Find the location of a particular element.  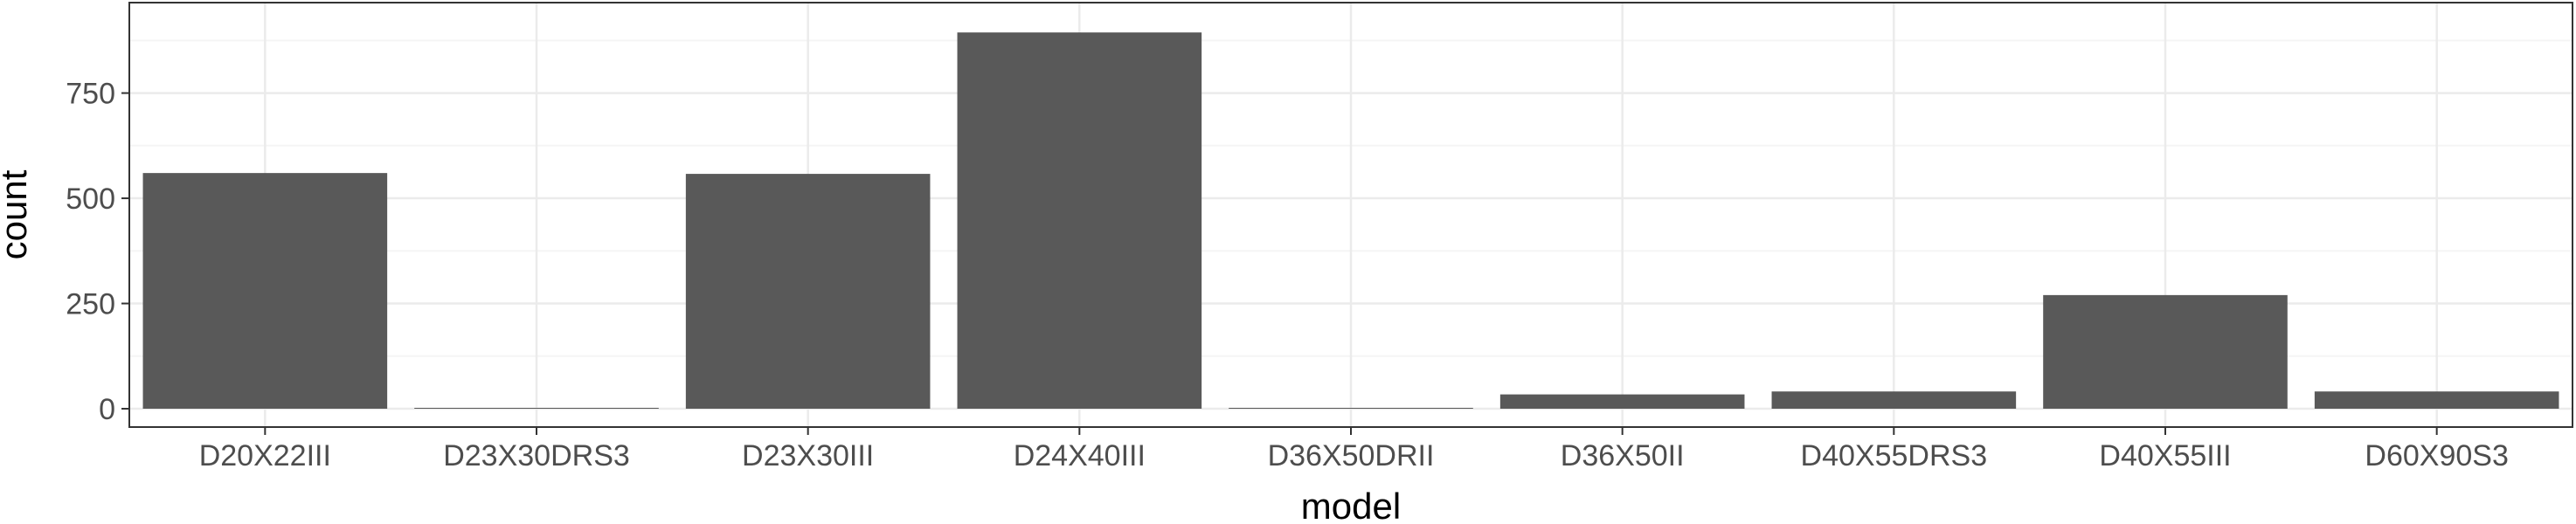

x-tick-label: D20X22III is located at coordinates (265, 455).